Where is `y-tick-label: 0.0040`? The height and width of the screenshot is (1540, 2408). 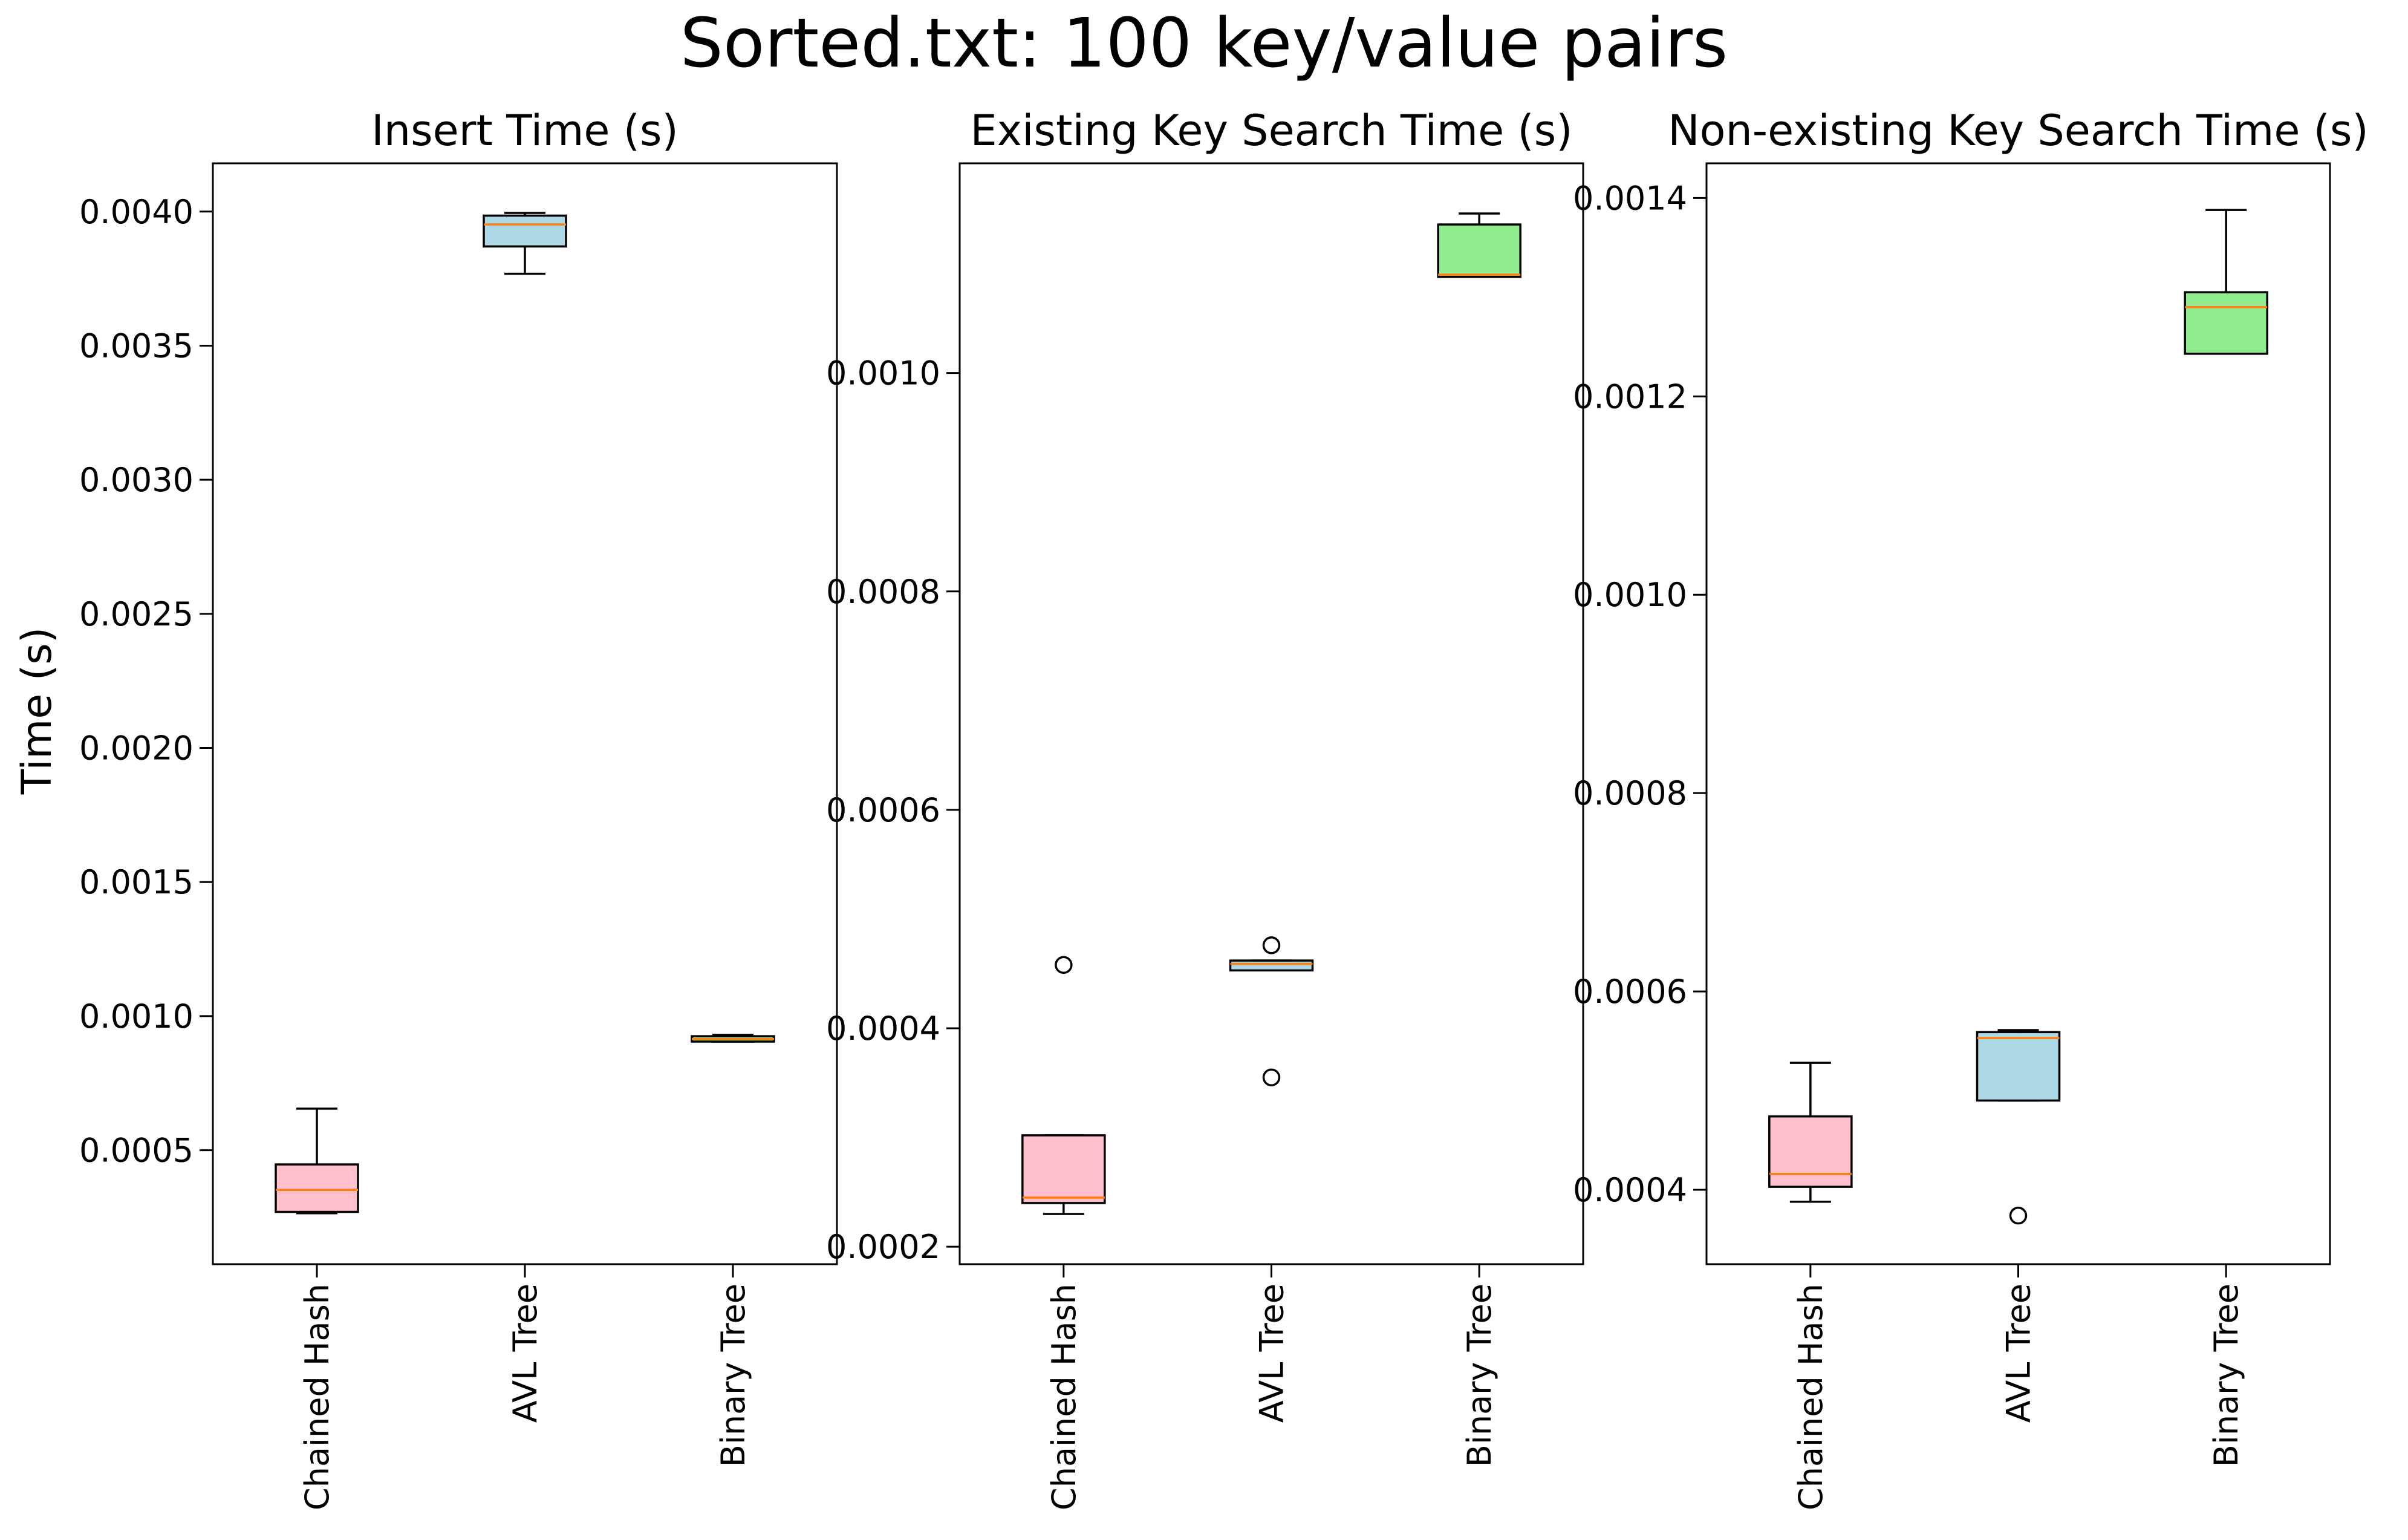 y-tick-label: 0.0040 is located at coordinates (136, 212).